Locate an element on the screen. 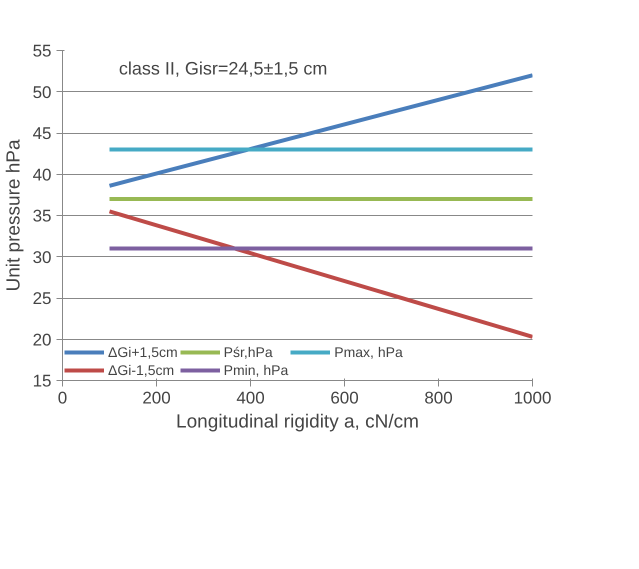  legend-label: ΔGi-1,5cm is located at coordinates (141, 370).